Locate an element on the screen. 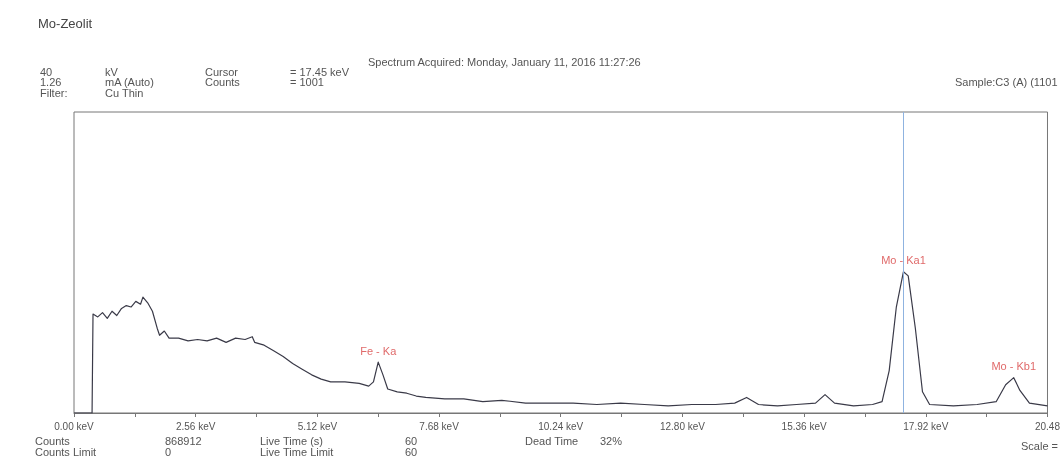 This screenshot has width=1063, height=459. text: Scale = is located at coordinates (1039, 445).